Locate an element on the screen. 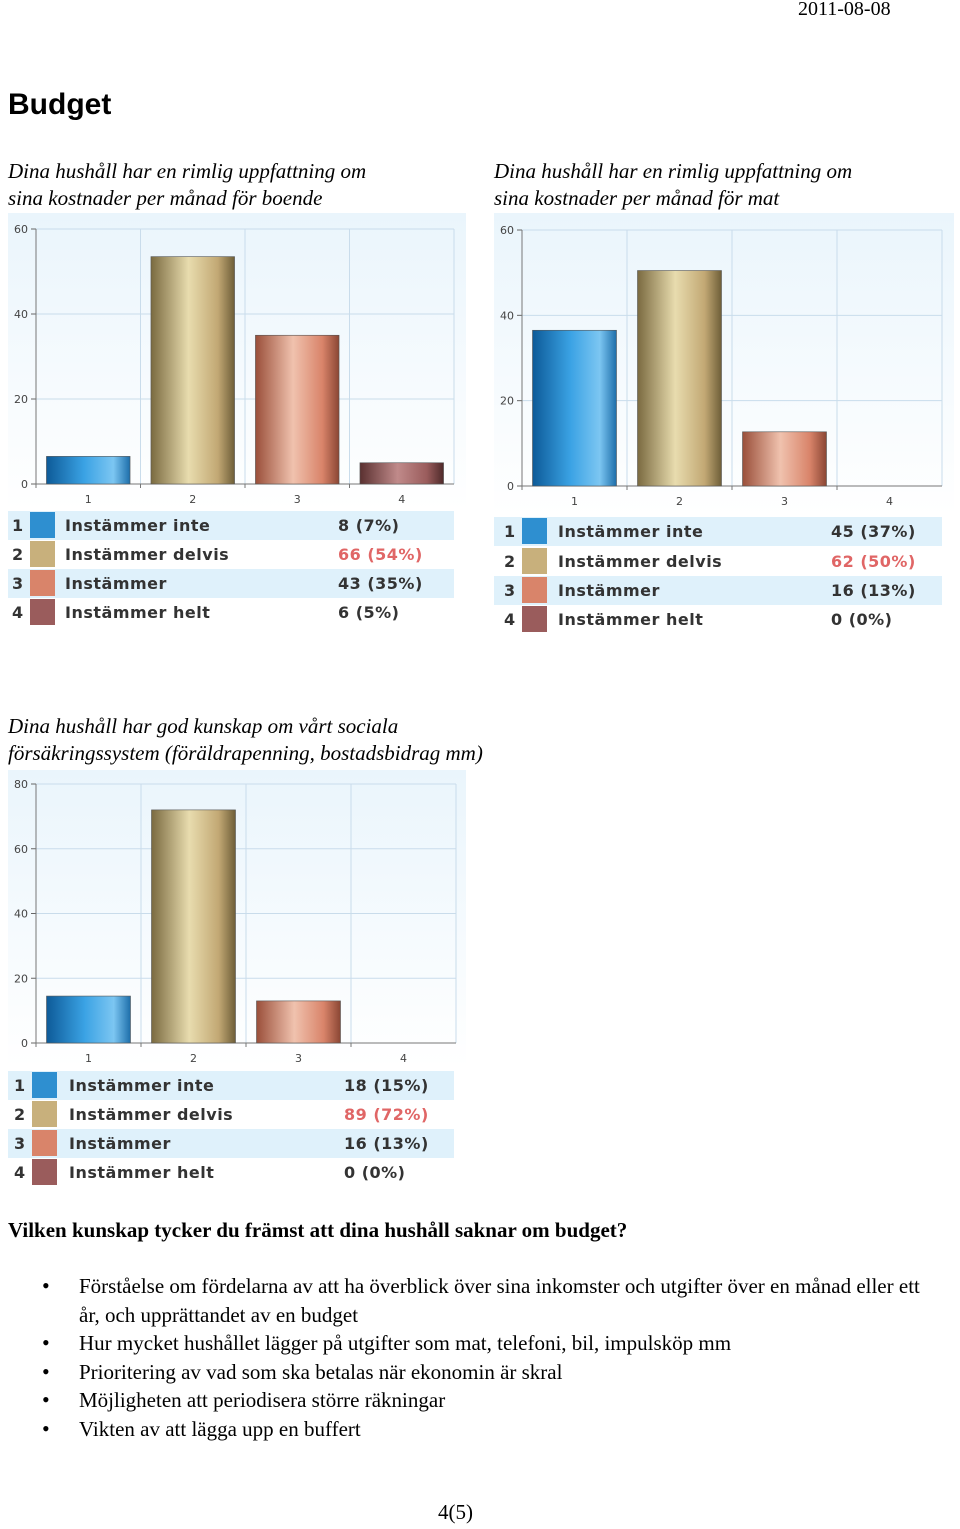 Image resolution: width=960 pixels, height=1529 pixels. legend-row: 1 Instämmer inte 8 (7%) is located at coordinates (231, 525).